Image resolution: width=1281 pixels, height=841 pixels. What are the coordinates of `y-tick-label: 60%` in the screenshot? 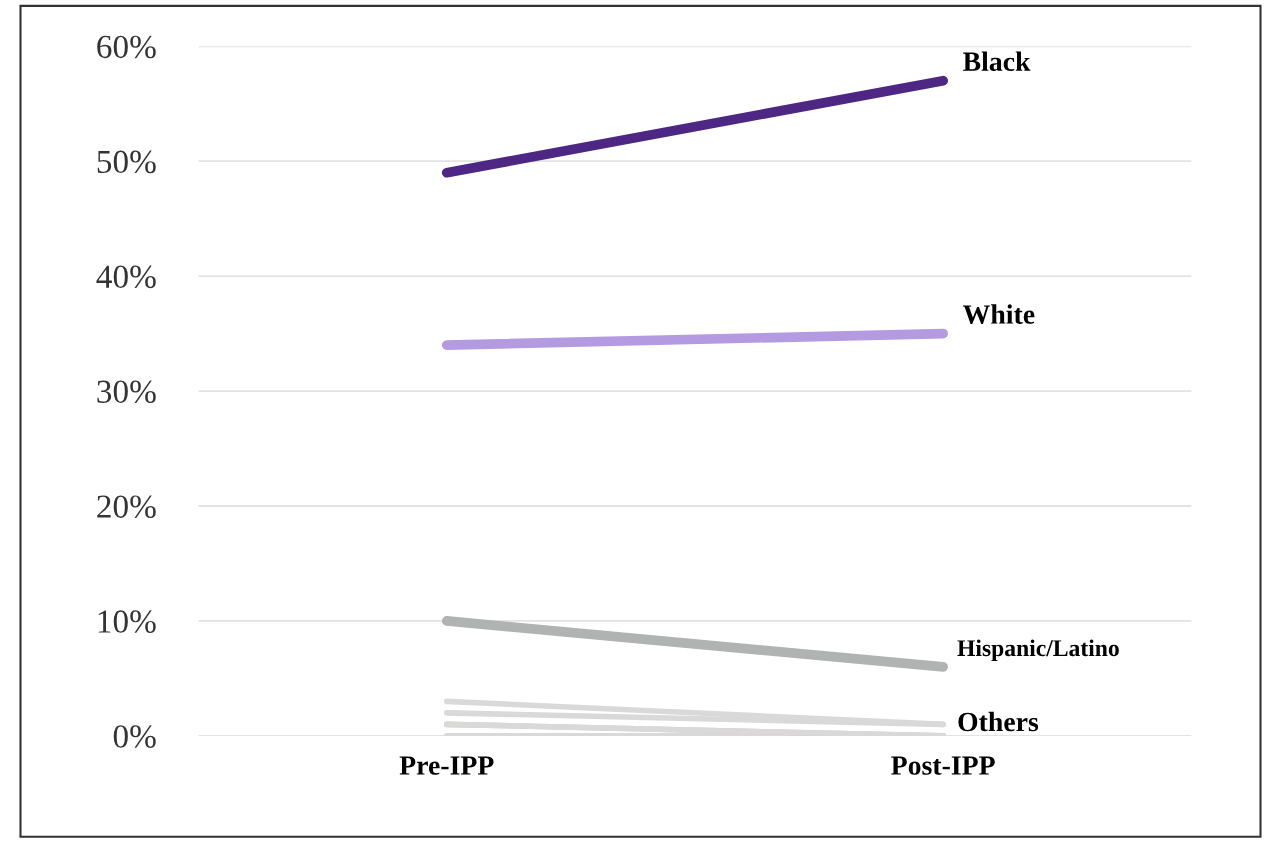 It's located at (126, 47).